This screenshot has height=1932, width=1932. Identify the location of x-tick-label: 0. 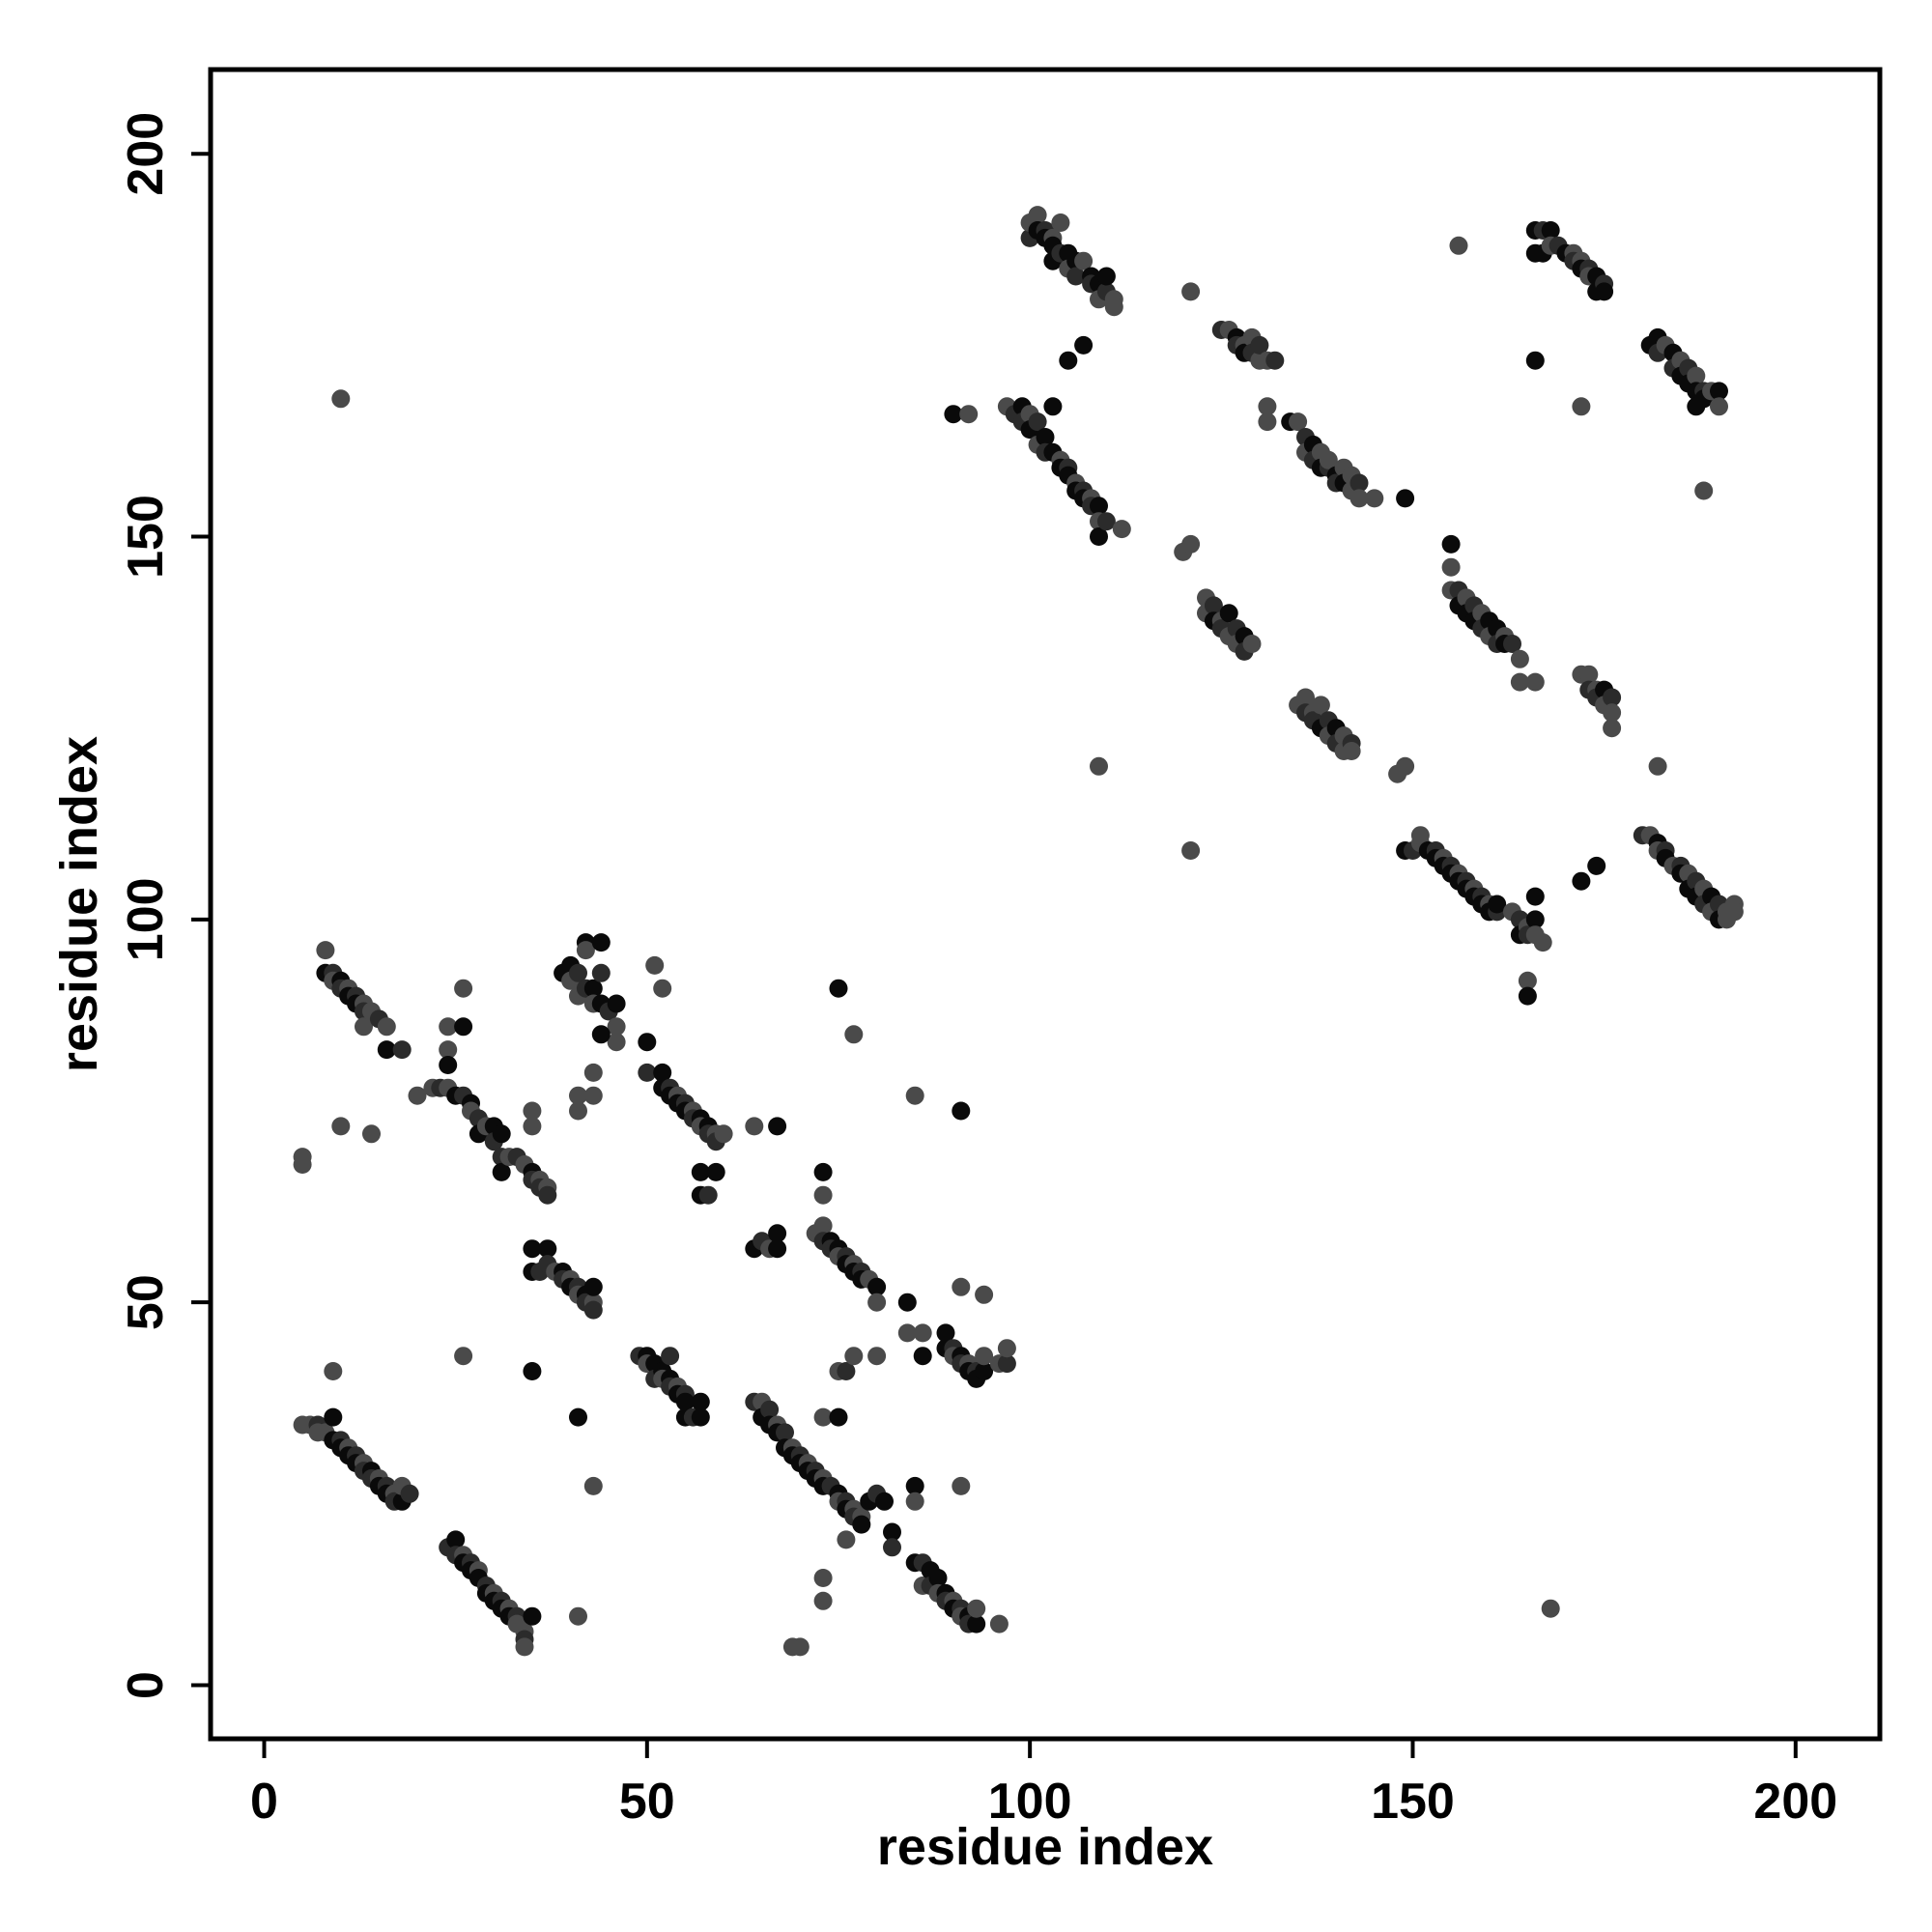
(264, 1802).